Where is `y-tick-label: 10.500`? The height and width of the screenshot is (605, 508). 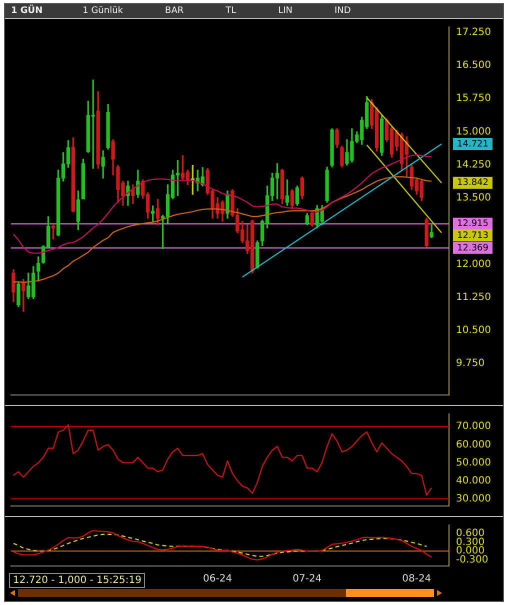
y-tick-label: 10.500 is located at coordinates (473, 330).